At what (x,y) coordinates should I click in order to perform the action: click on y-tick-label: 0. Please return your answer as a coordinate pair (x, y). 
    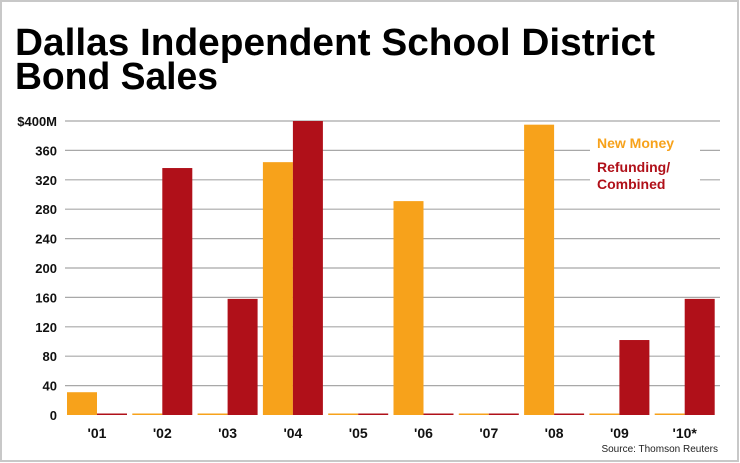
    Looking at the image, I should click on (53, 415).